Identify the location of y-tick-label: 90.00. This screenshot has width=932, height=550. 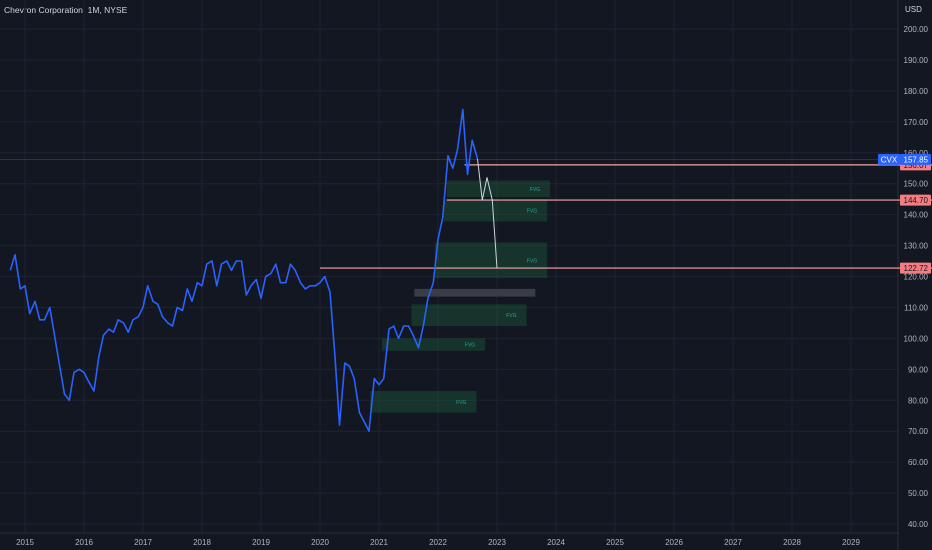
(918, 369).